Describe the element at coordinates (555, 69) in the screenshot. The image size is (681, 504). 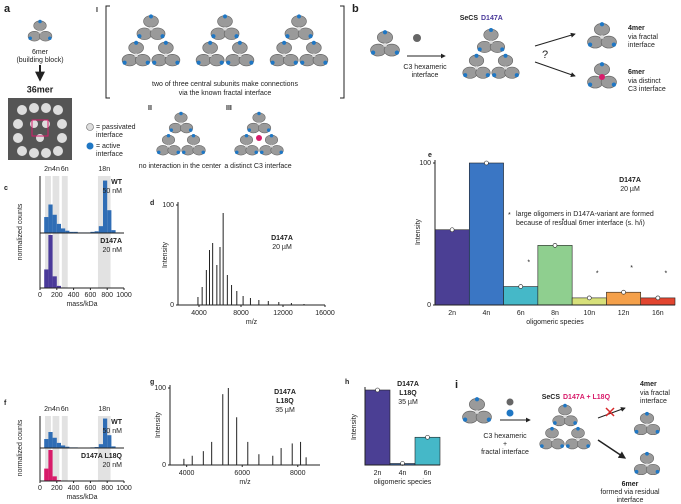
I see `arrow` at that location.